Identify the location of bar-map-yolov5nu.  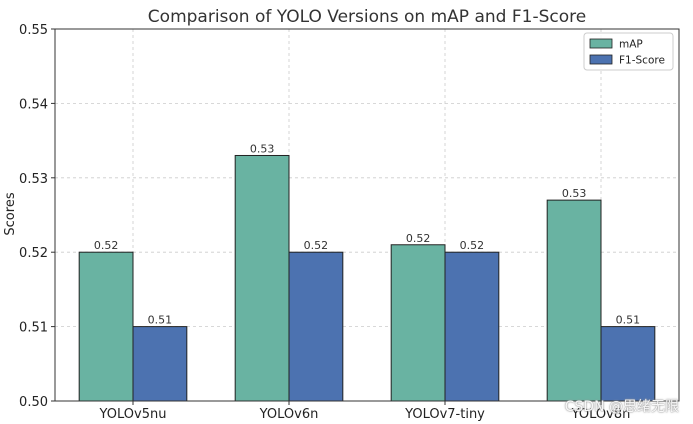
(106, 326).